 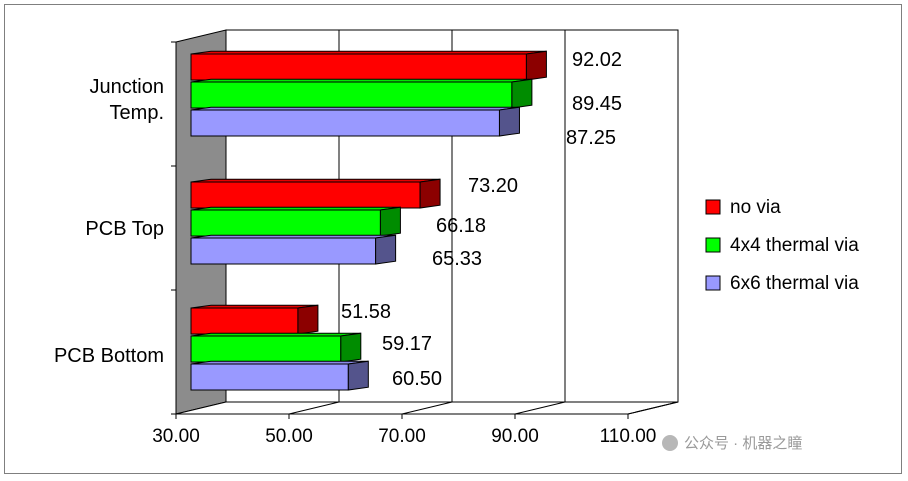 What do you see at coordinates (515, 436) in the screenshot?
I see `x-tick-label: 90.00` at bounding box center [515, 436].